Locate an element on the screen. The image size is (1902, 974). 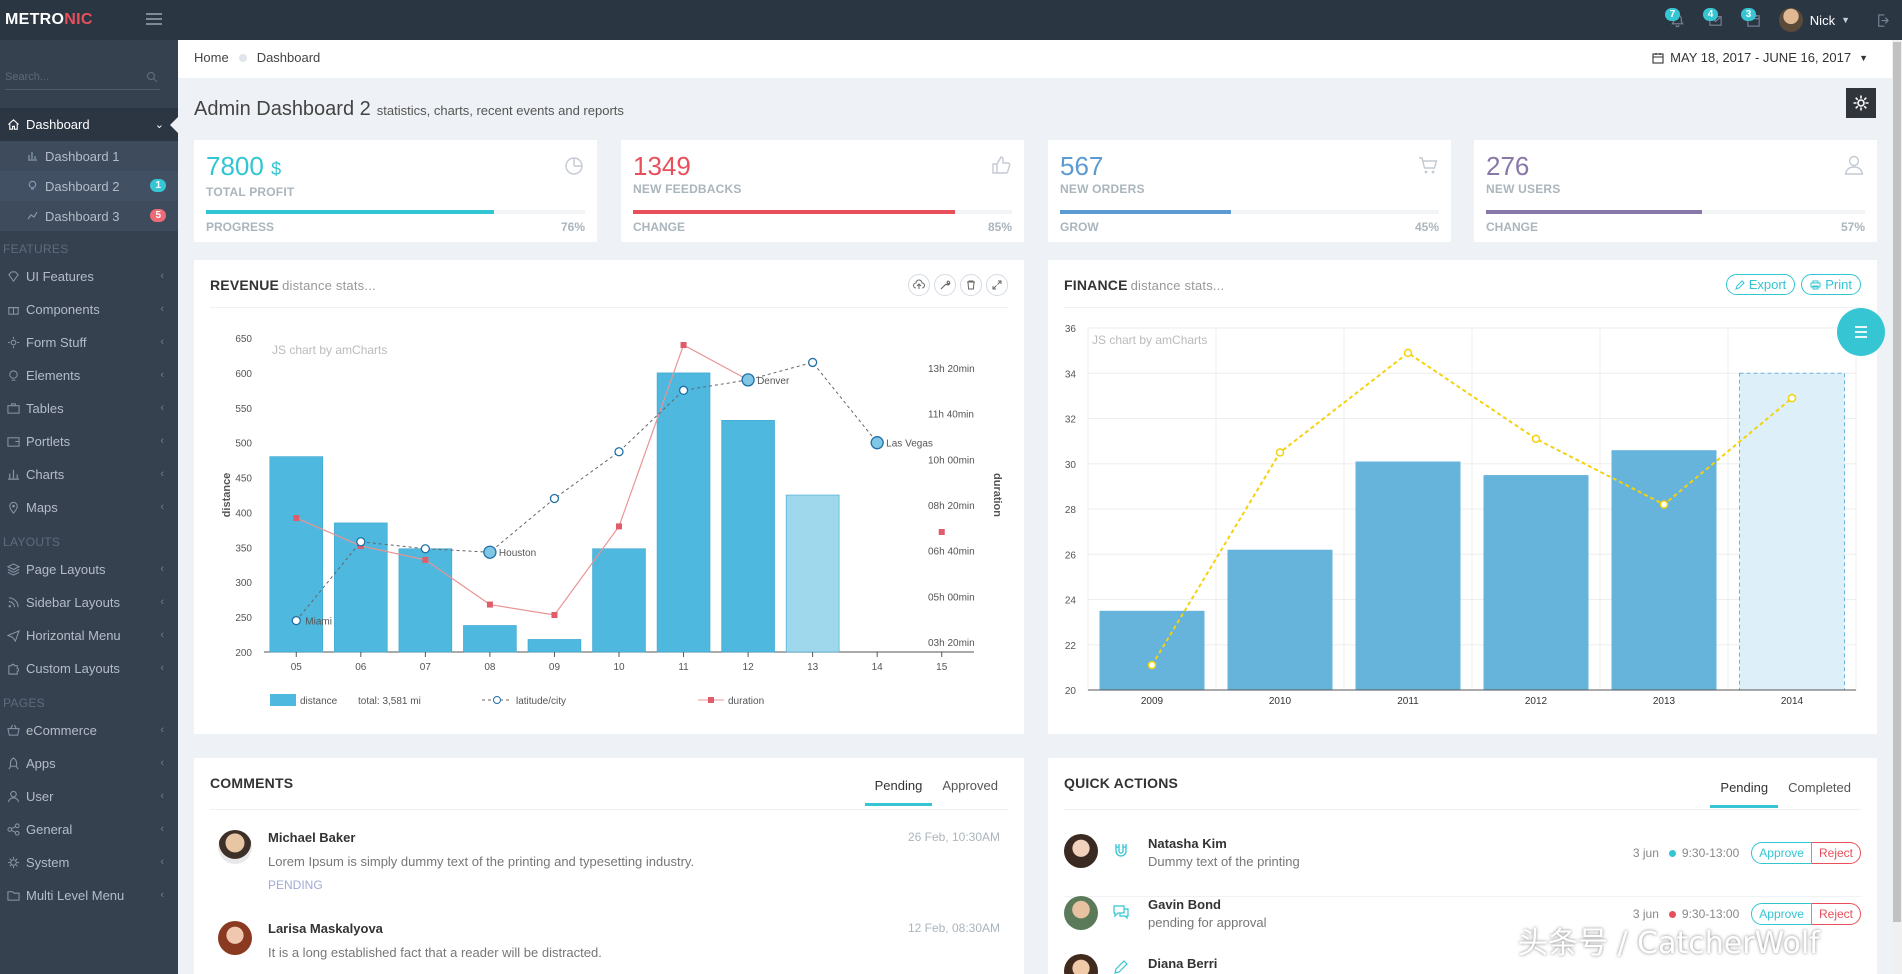
sidebar-item-label: eCommerce is located at coordinates (61, 730).